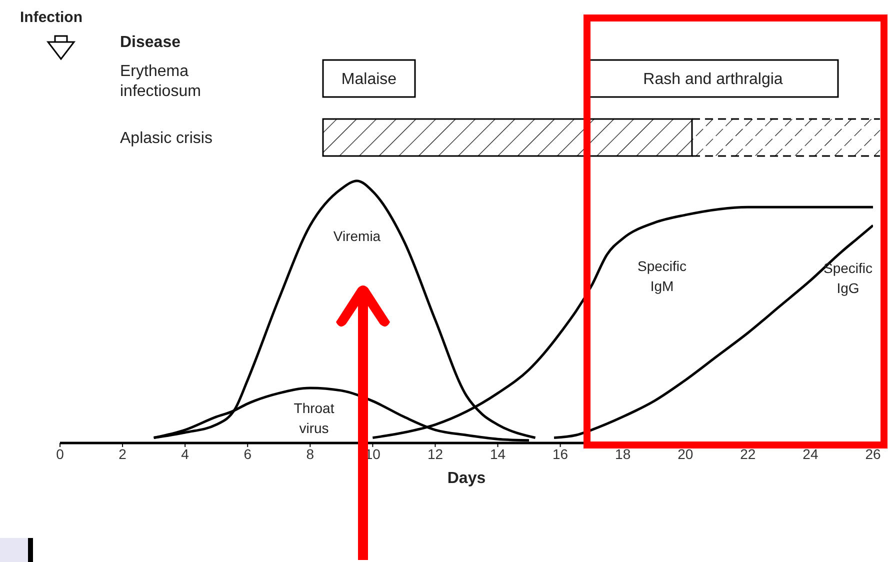 Image resolution: width=891 pixels, height=562 pixels. What do you see at coordinates (748, 454) in the screenshot?
I see `x-tick-label: 22` at bounding box center [748, 454].